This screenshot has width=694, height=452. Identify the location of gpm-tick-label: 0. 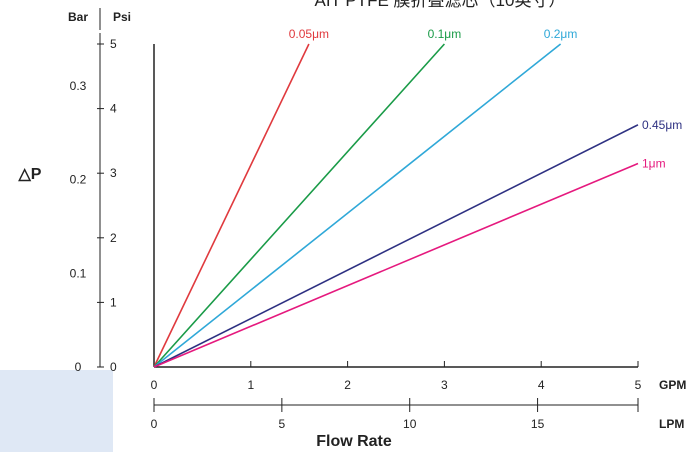
(154, 385).